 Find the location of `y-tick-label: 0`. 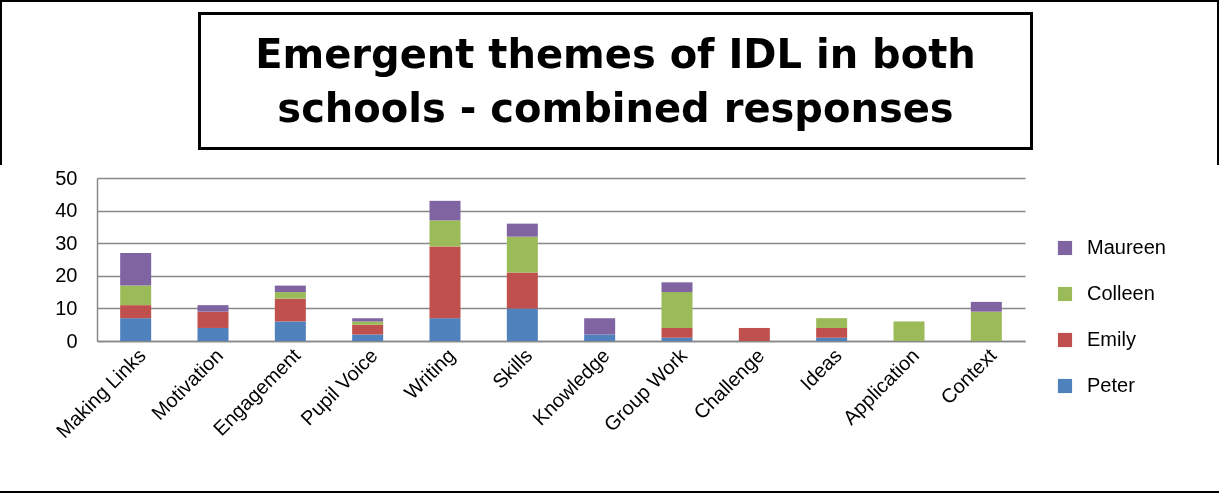

y-tick-label: 0 is located at coordinates (72, 340).